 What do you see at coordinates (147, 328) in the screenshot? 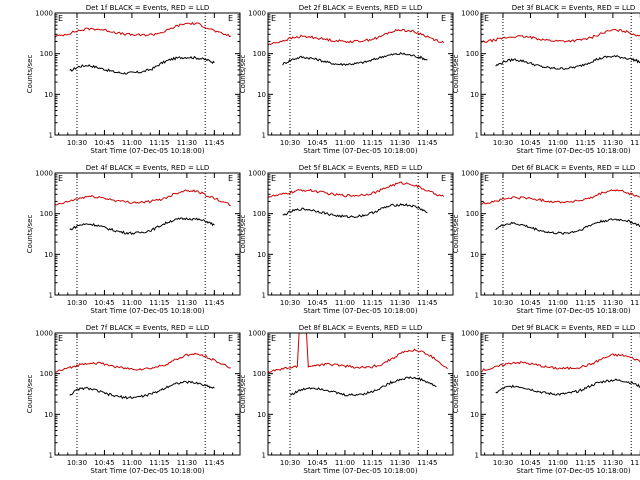
I see `panel-title: Det 7f BLACK = Events, RED = LLD` at bounding box center [147, 328].